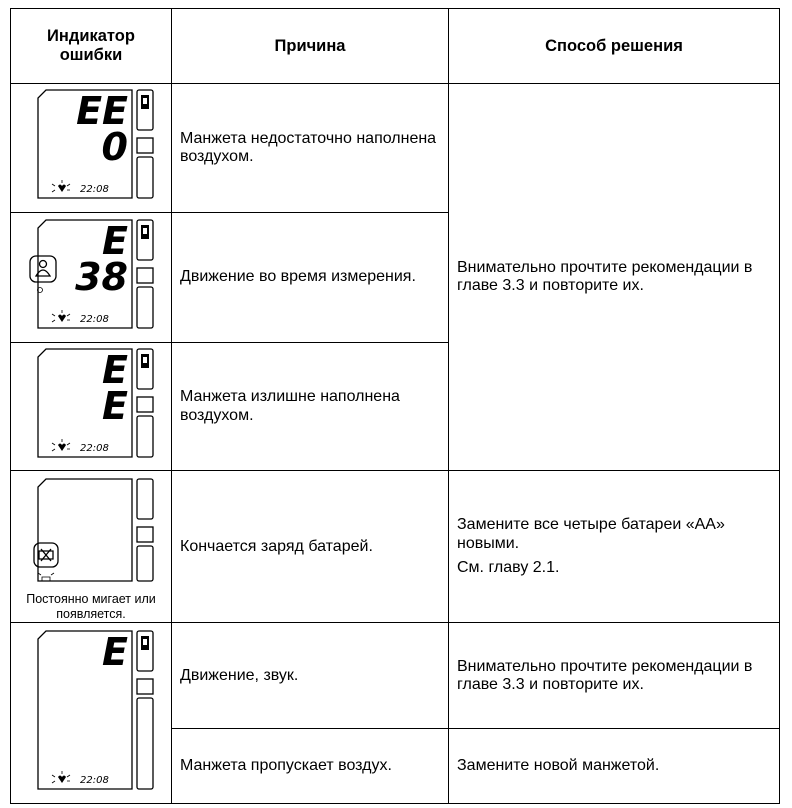  What do you see at coordinates (508, 568) in the screenshot?
I see `solution-text: См. главу 2.1.` at bounding box center [508, 568].